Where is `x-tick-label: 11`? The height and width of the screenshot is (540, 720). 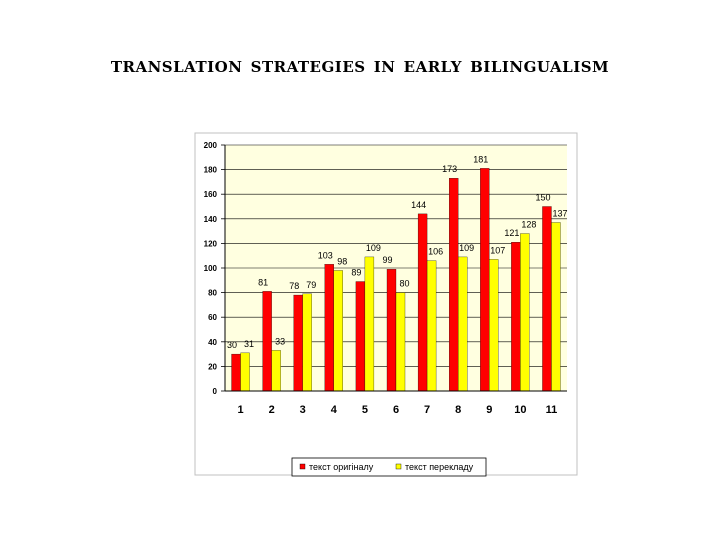 x-tick-label: 11 is located at coordinates (552, 410).